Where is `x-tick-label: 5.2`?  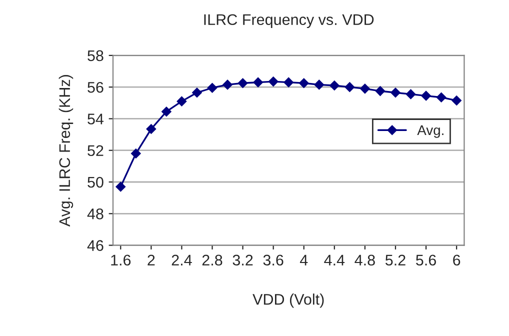
x-tick-label: 5.2 is located at coordinates (395, 260).